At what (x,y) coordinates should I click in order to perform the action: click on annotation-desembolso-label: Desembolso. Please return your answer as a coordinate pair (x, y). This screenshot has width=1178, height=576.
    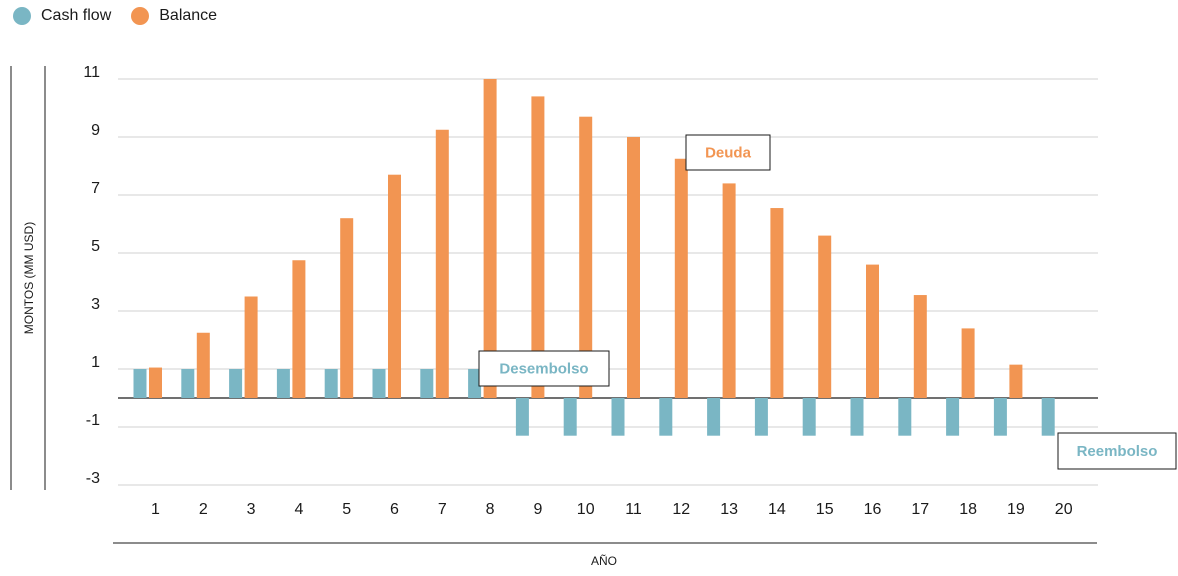
    Looking at the image, I should click on (543, 369).